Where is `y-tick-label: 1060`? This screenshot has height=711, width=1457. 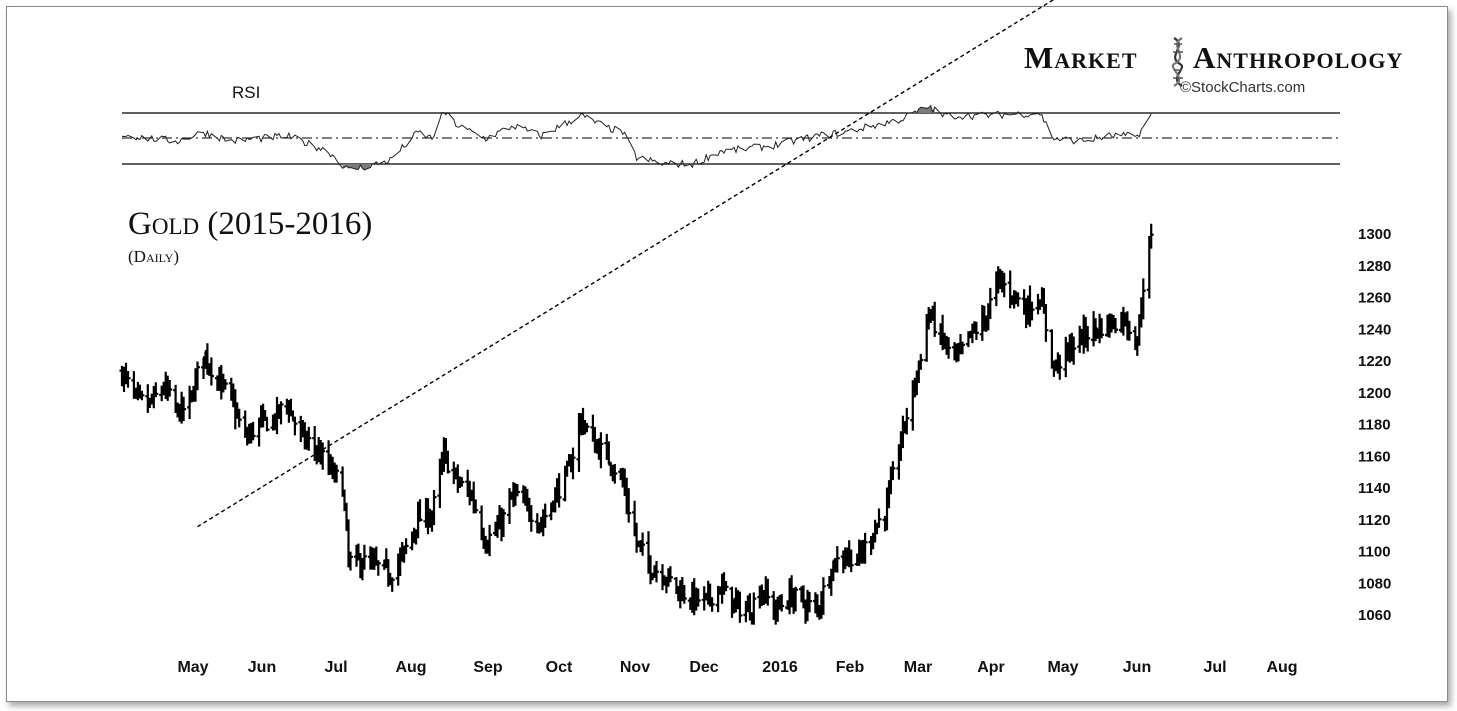 y-tick-label: 1060 is located at coordinates (1374, 615).